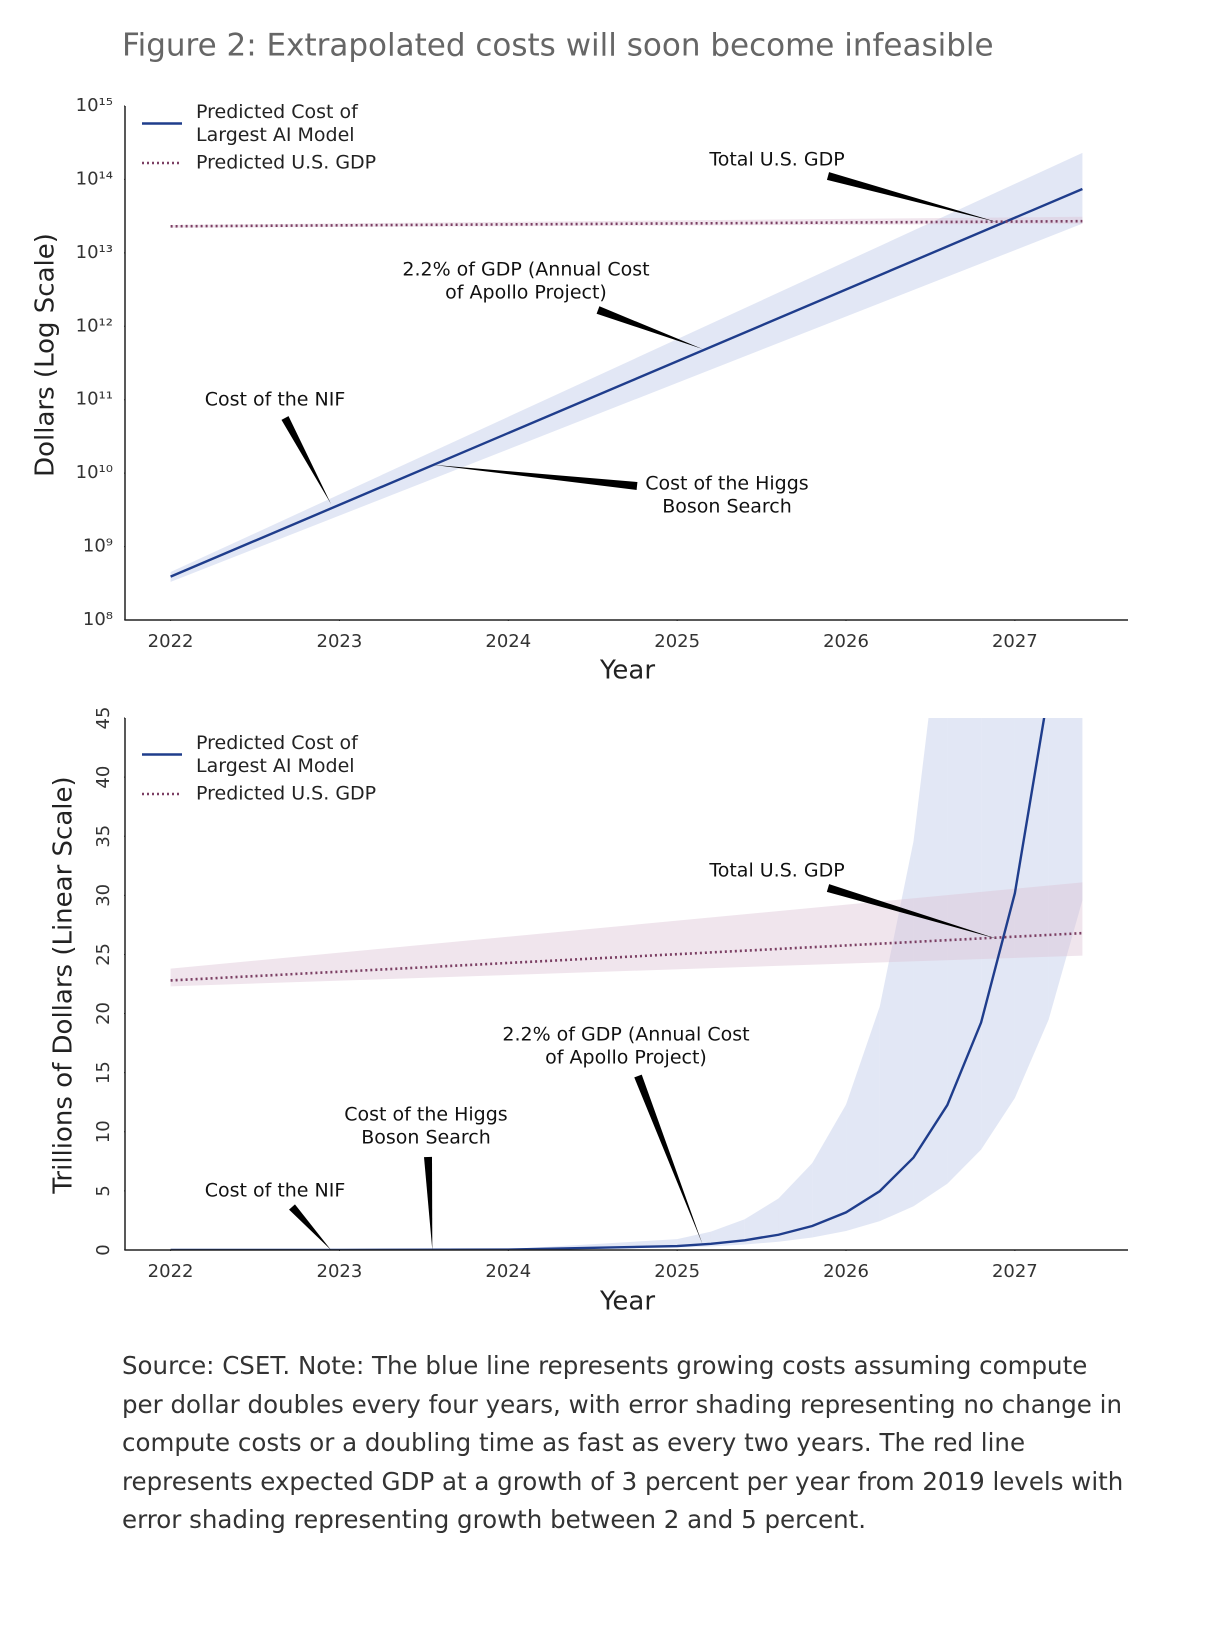 The height and width of the screenshot is (1632, 1224). Describe the element at coordinates (103, 836) in the screenshot. I see `y-tick-label: 35` at that location.